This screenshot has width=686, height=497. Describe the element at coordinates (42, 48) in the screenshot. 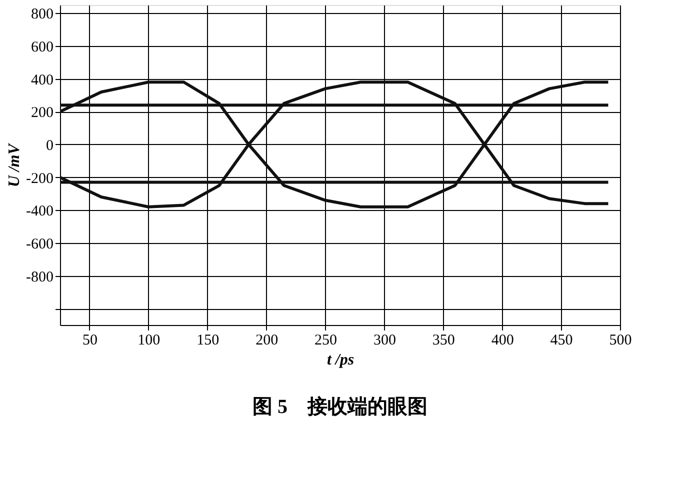

I see `y-tick-label: 600` at that location.